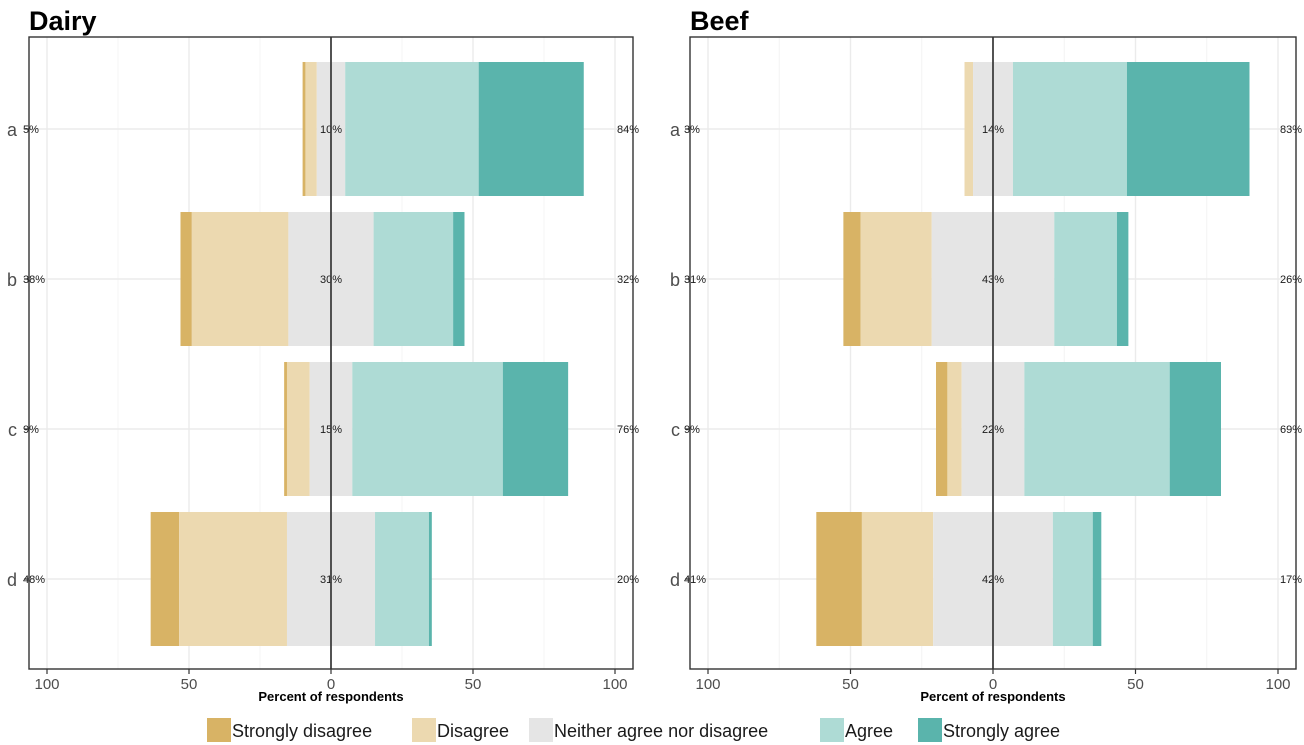  What do you see at coordinates (695, 580) in the screenshot?
I see `left-percent-label: 41%` at bounding box center [695, 580].